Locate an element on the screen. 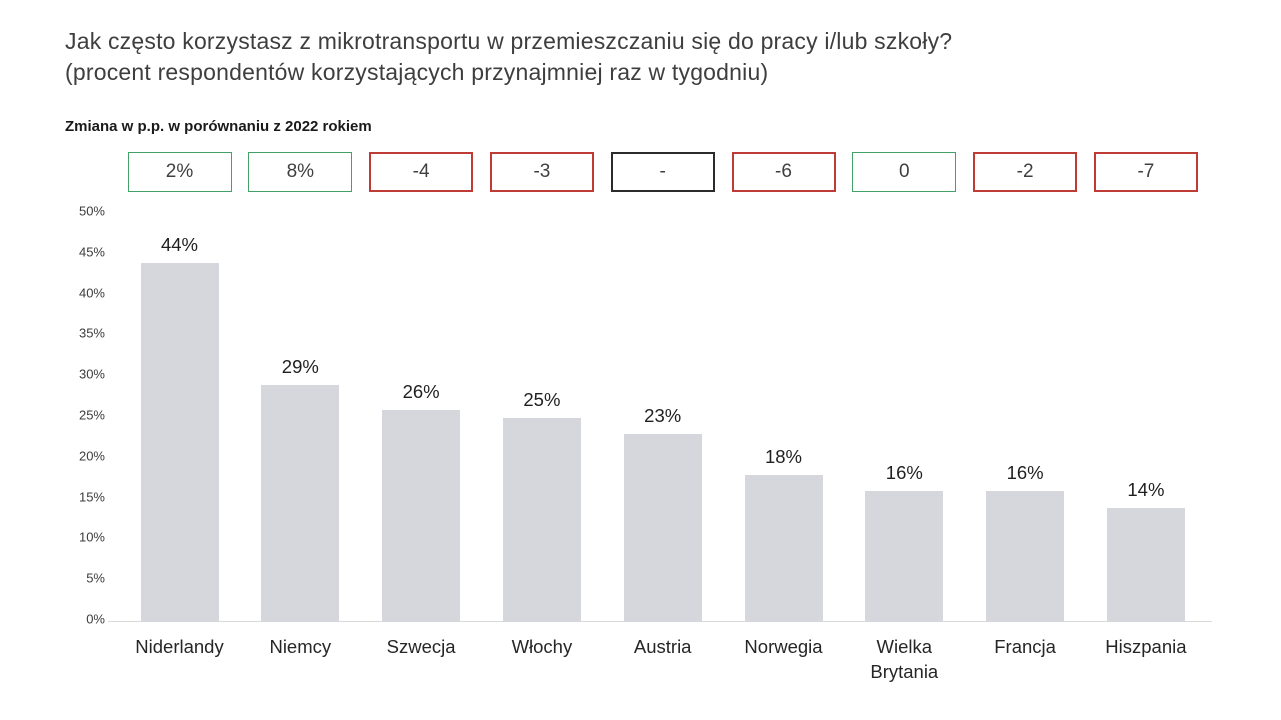 The height and width of the screenshot is (720, 1281). y-axis-tick-label: 20% is located at coordinates (91, 456).